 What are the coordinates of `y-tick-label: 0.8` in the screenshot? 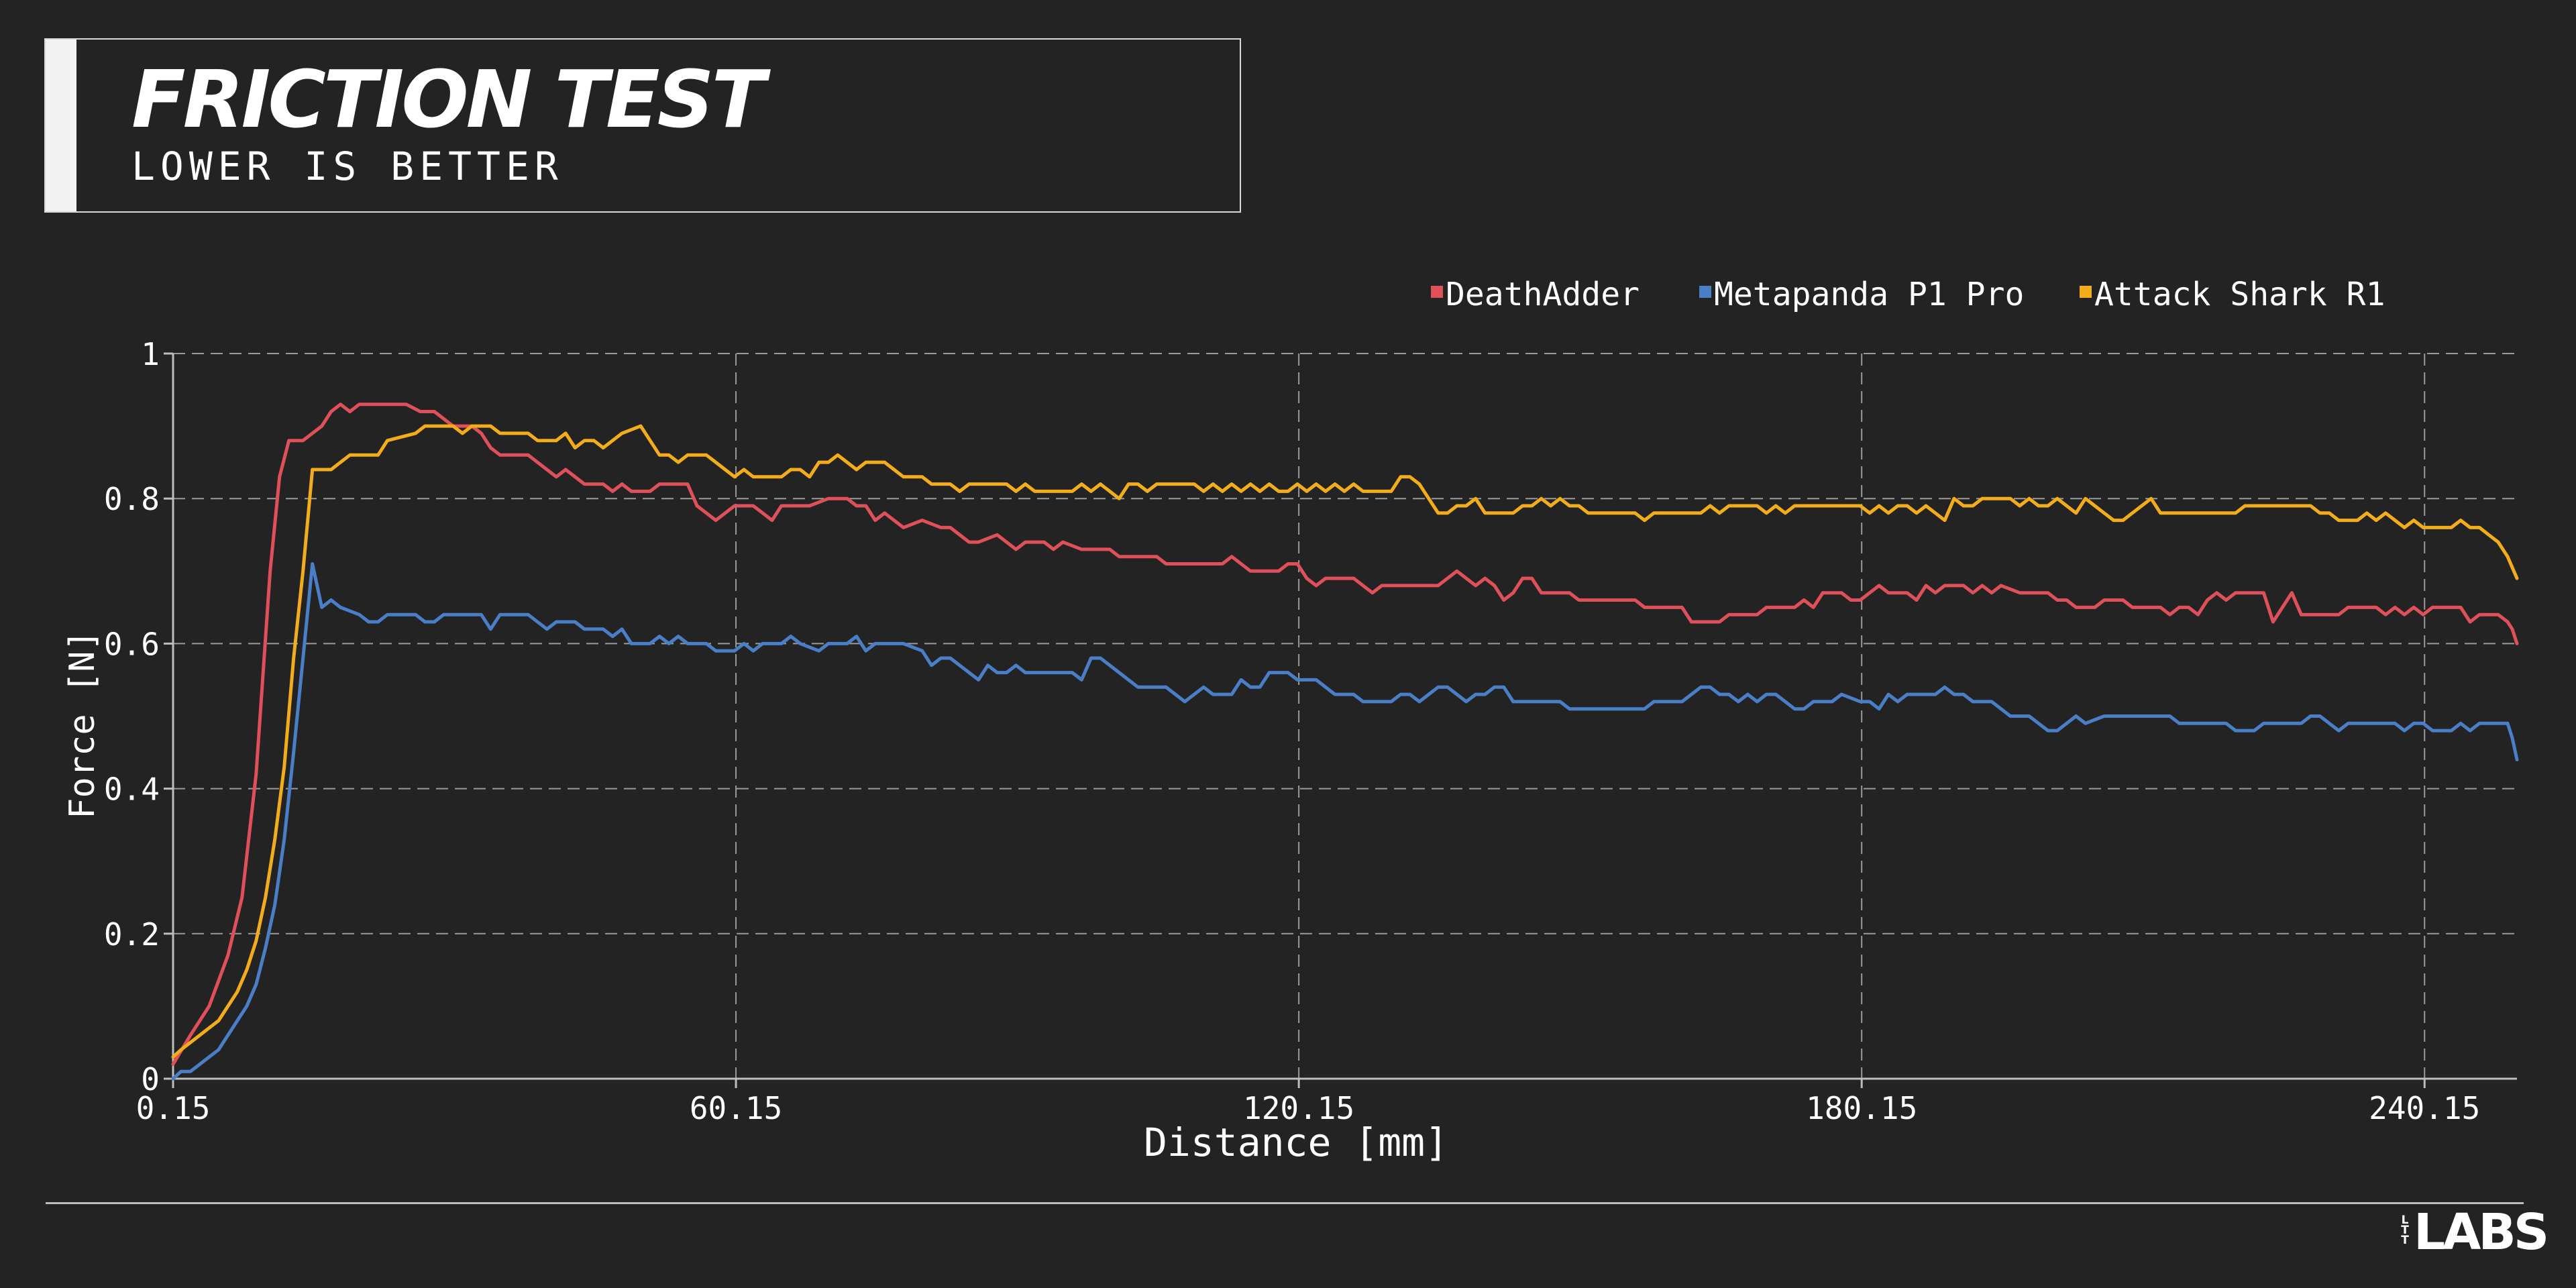 It's located at (132, 499).